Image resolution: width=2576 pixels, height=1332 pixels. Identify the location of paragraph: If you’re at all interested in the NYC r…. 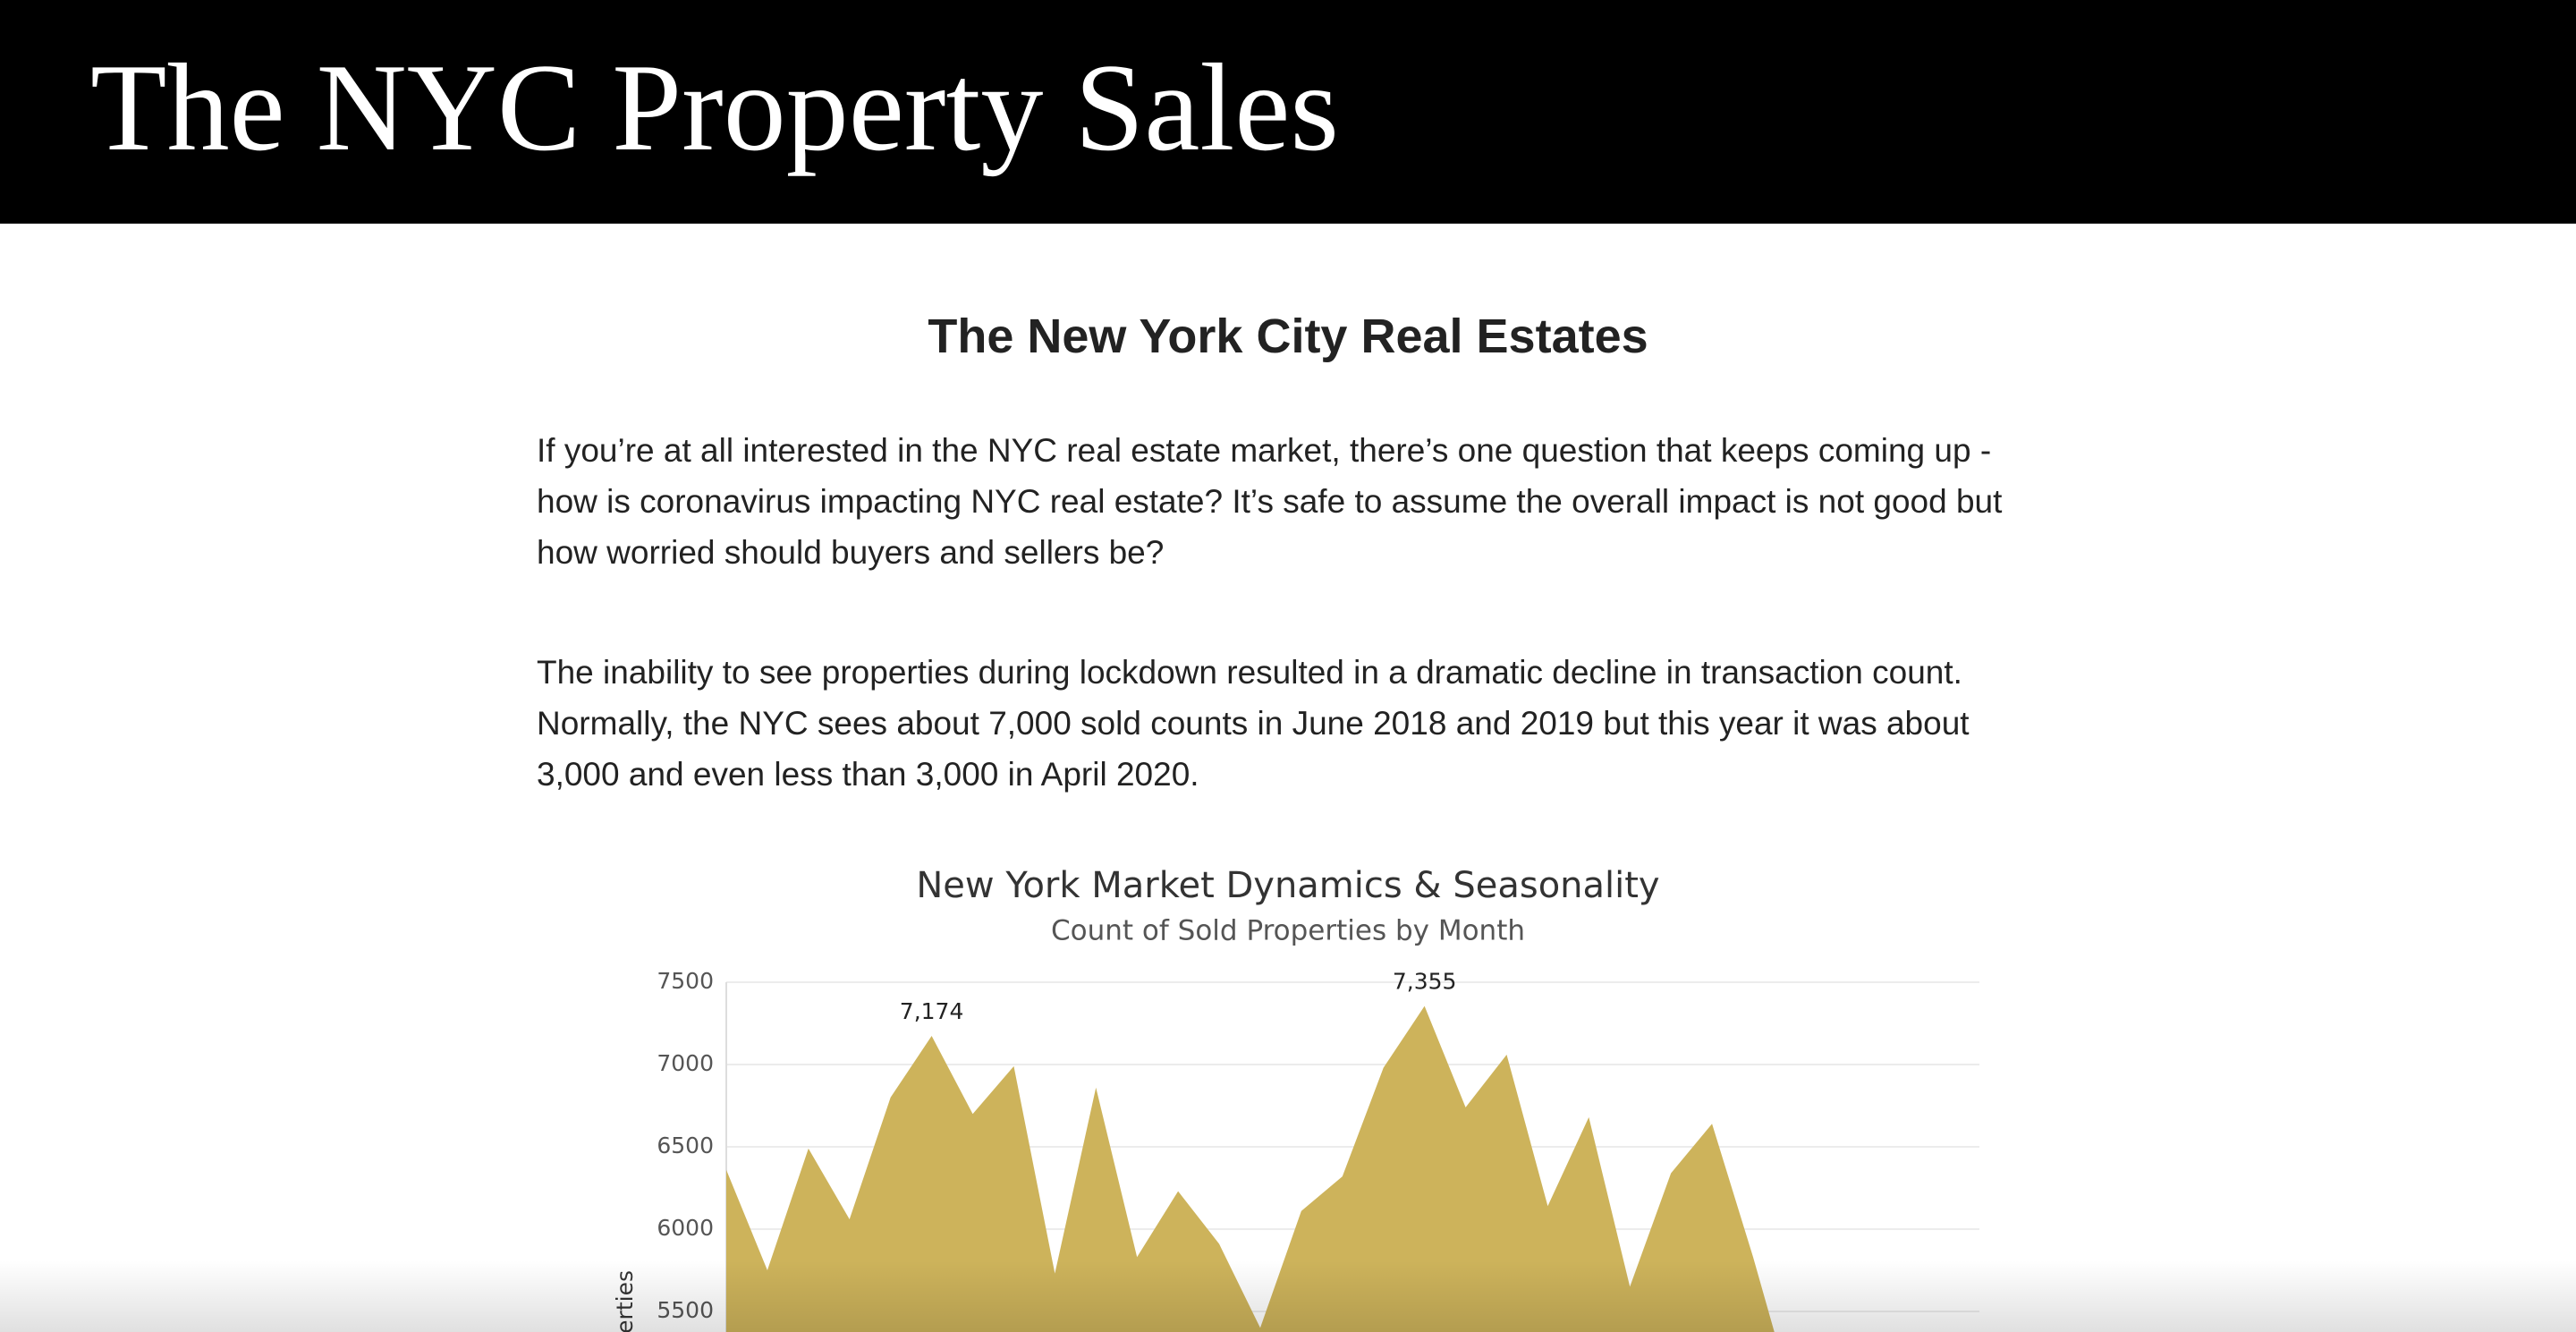
(1270, 502).